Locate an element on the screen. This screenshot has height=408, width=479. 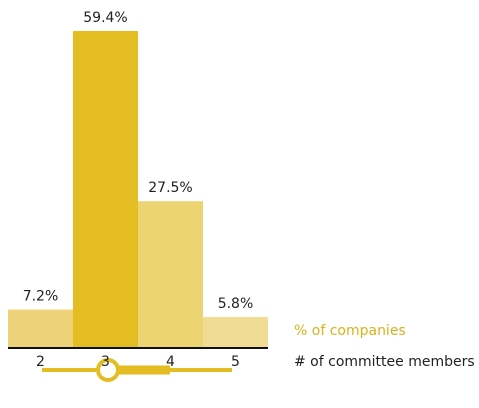
x-tick-label: 4 is located at coordinates (170, 362).